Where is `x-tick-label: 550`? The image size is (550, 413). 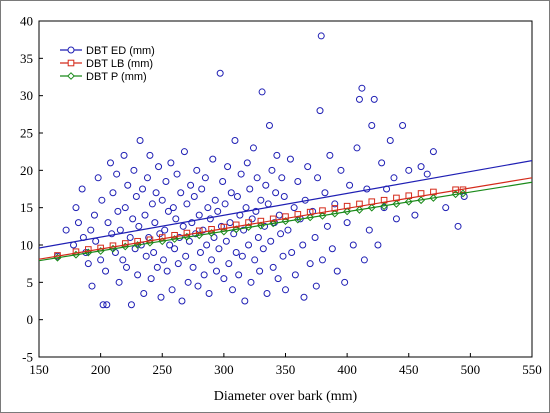 x-tick-label: 550 is located at coordinates (532, 369).